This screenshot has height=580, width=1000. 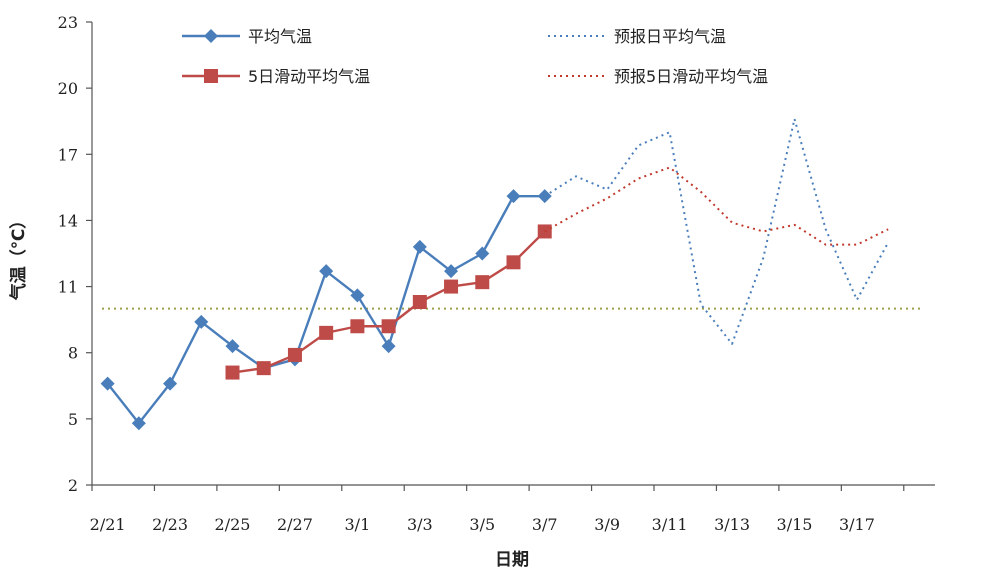 What do you see at coordinates (795, 524) in the screenshot?
I see `x-tick-label: 3/15` at bounding box center [795, 524].